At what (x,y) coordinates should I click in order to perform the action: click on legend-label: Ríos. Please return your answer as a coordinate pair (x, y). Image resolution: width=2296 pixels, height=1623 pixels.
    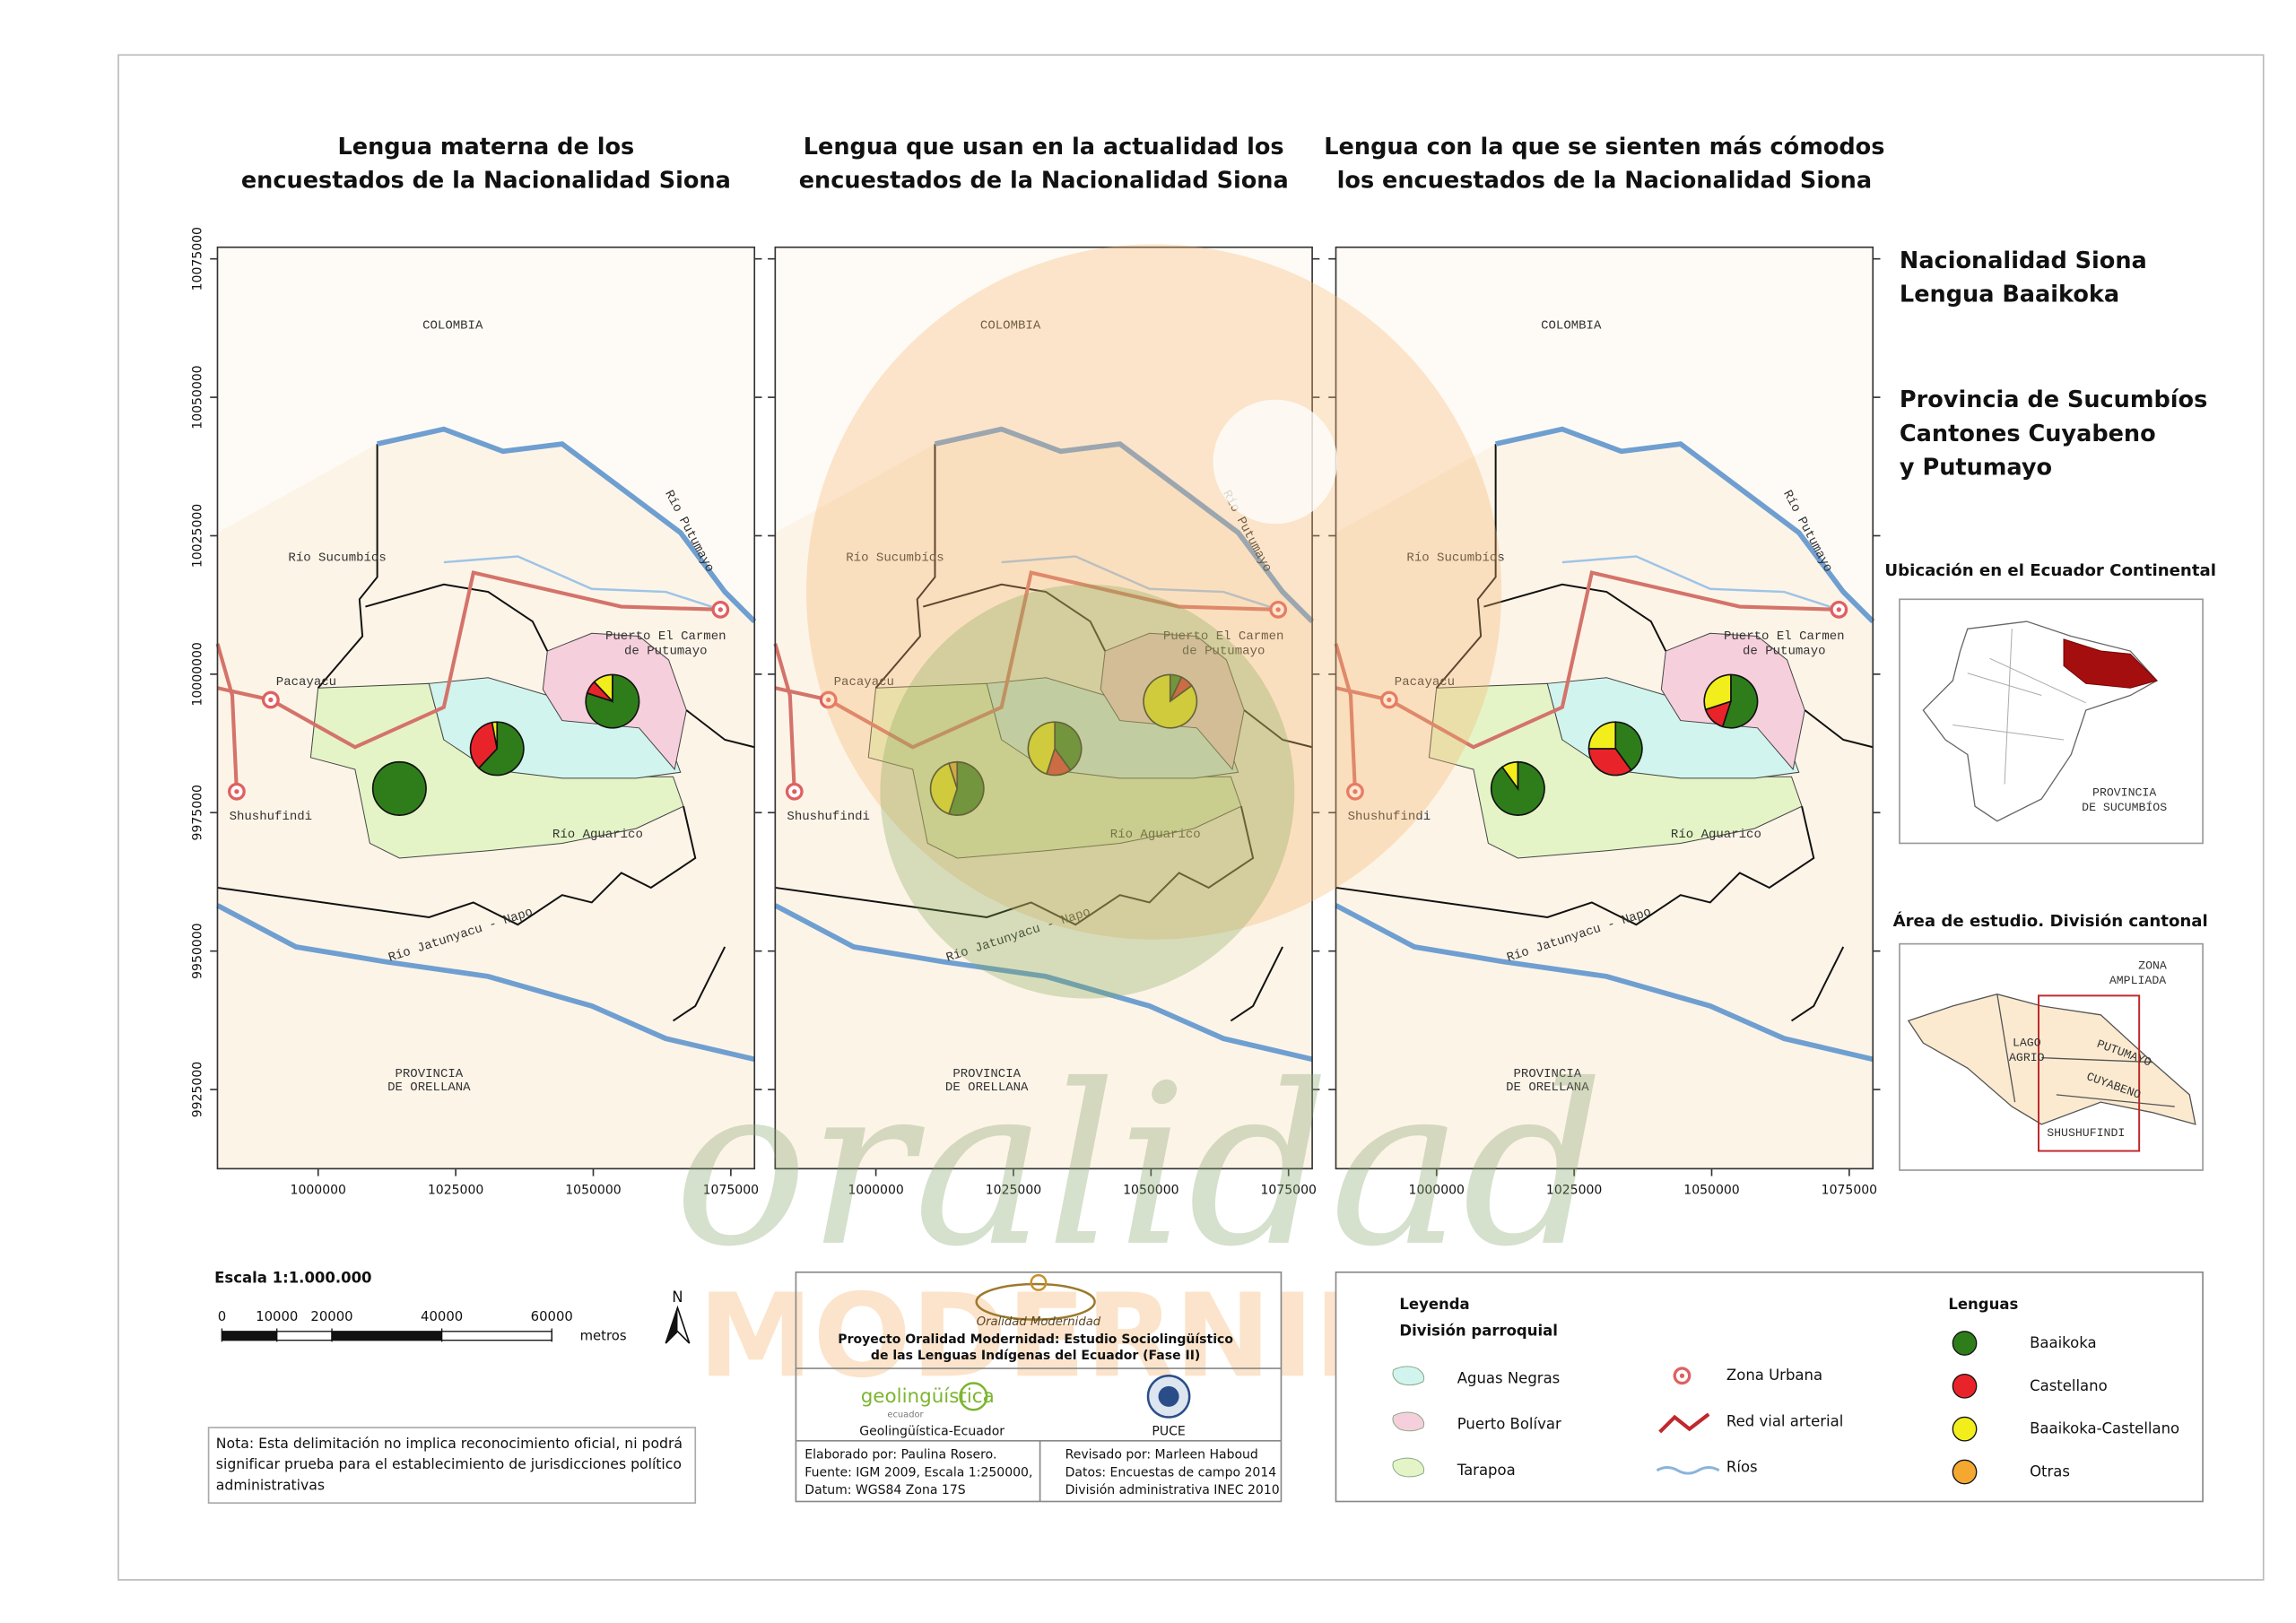
    Looking at the image, I should click on (1742, 1466).